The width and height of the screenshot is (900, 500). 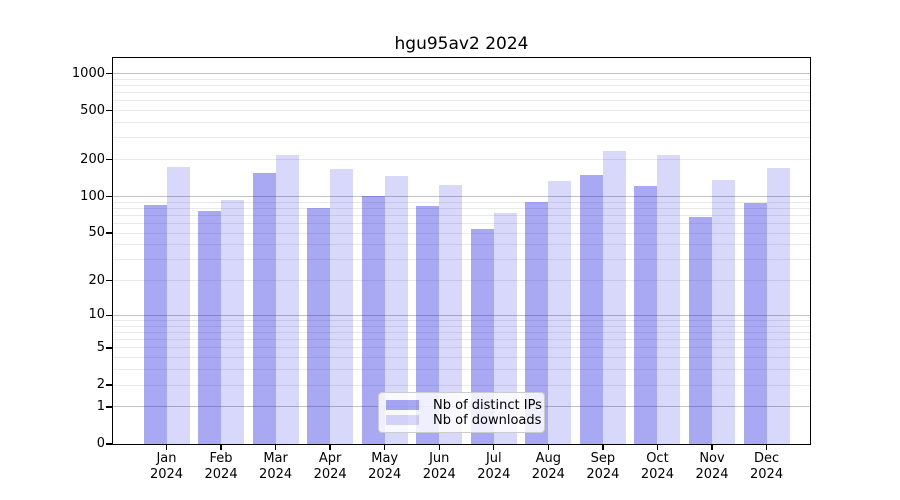 I want to click on bar-dec-downloads, so click(x=778, y=305).